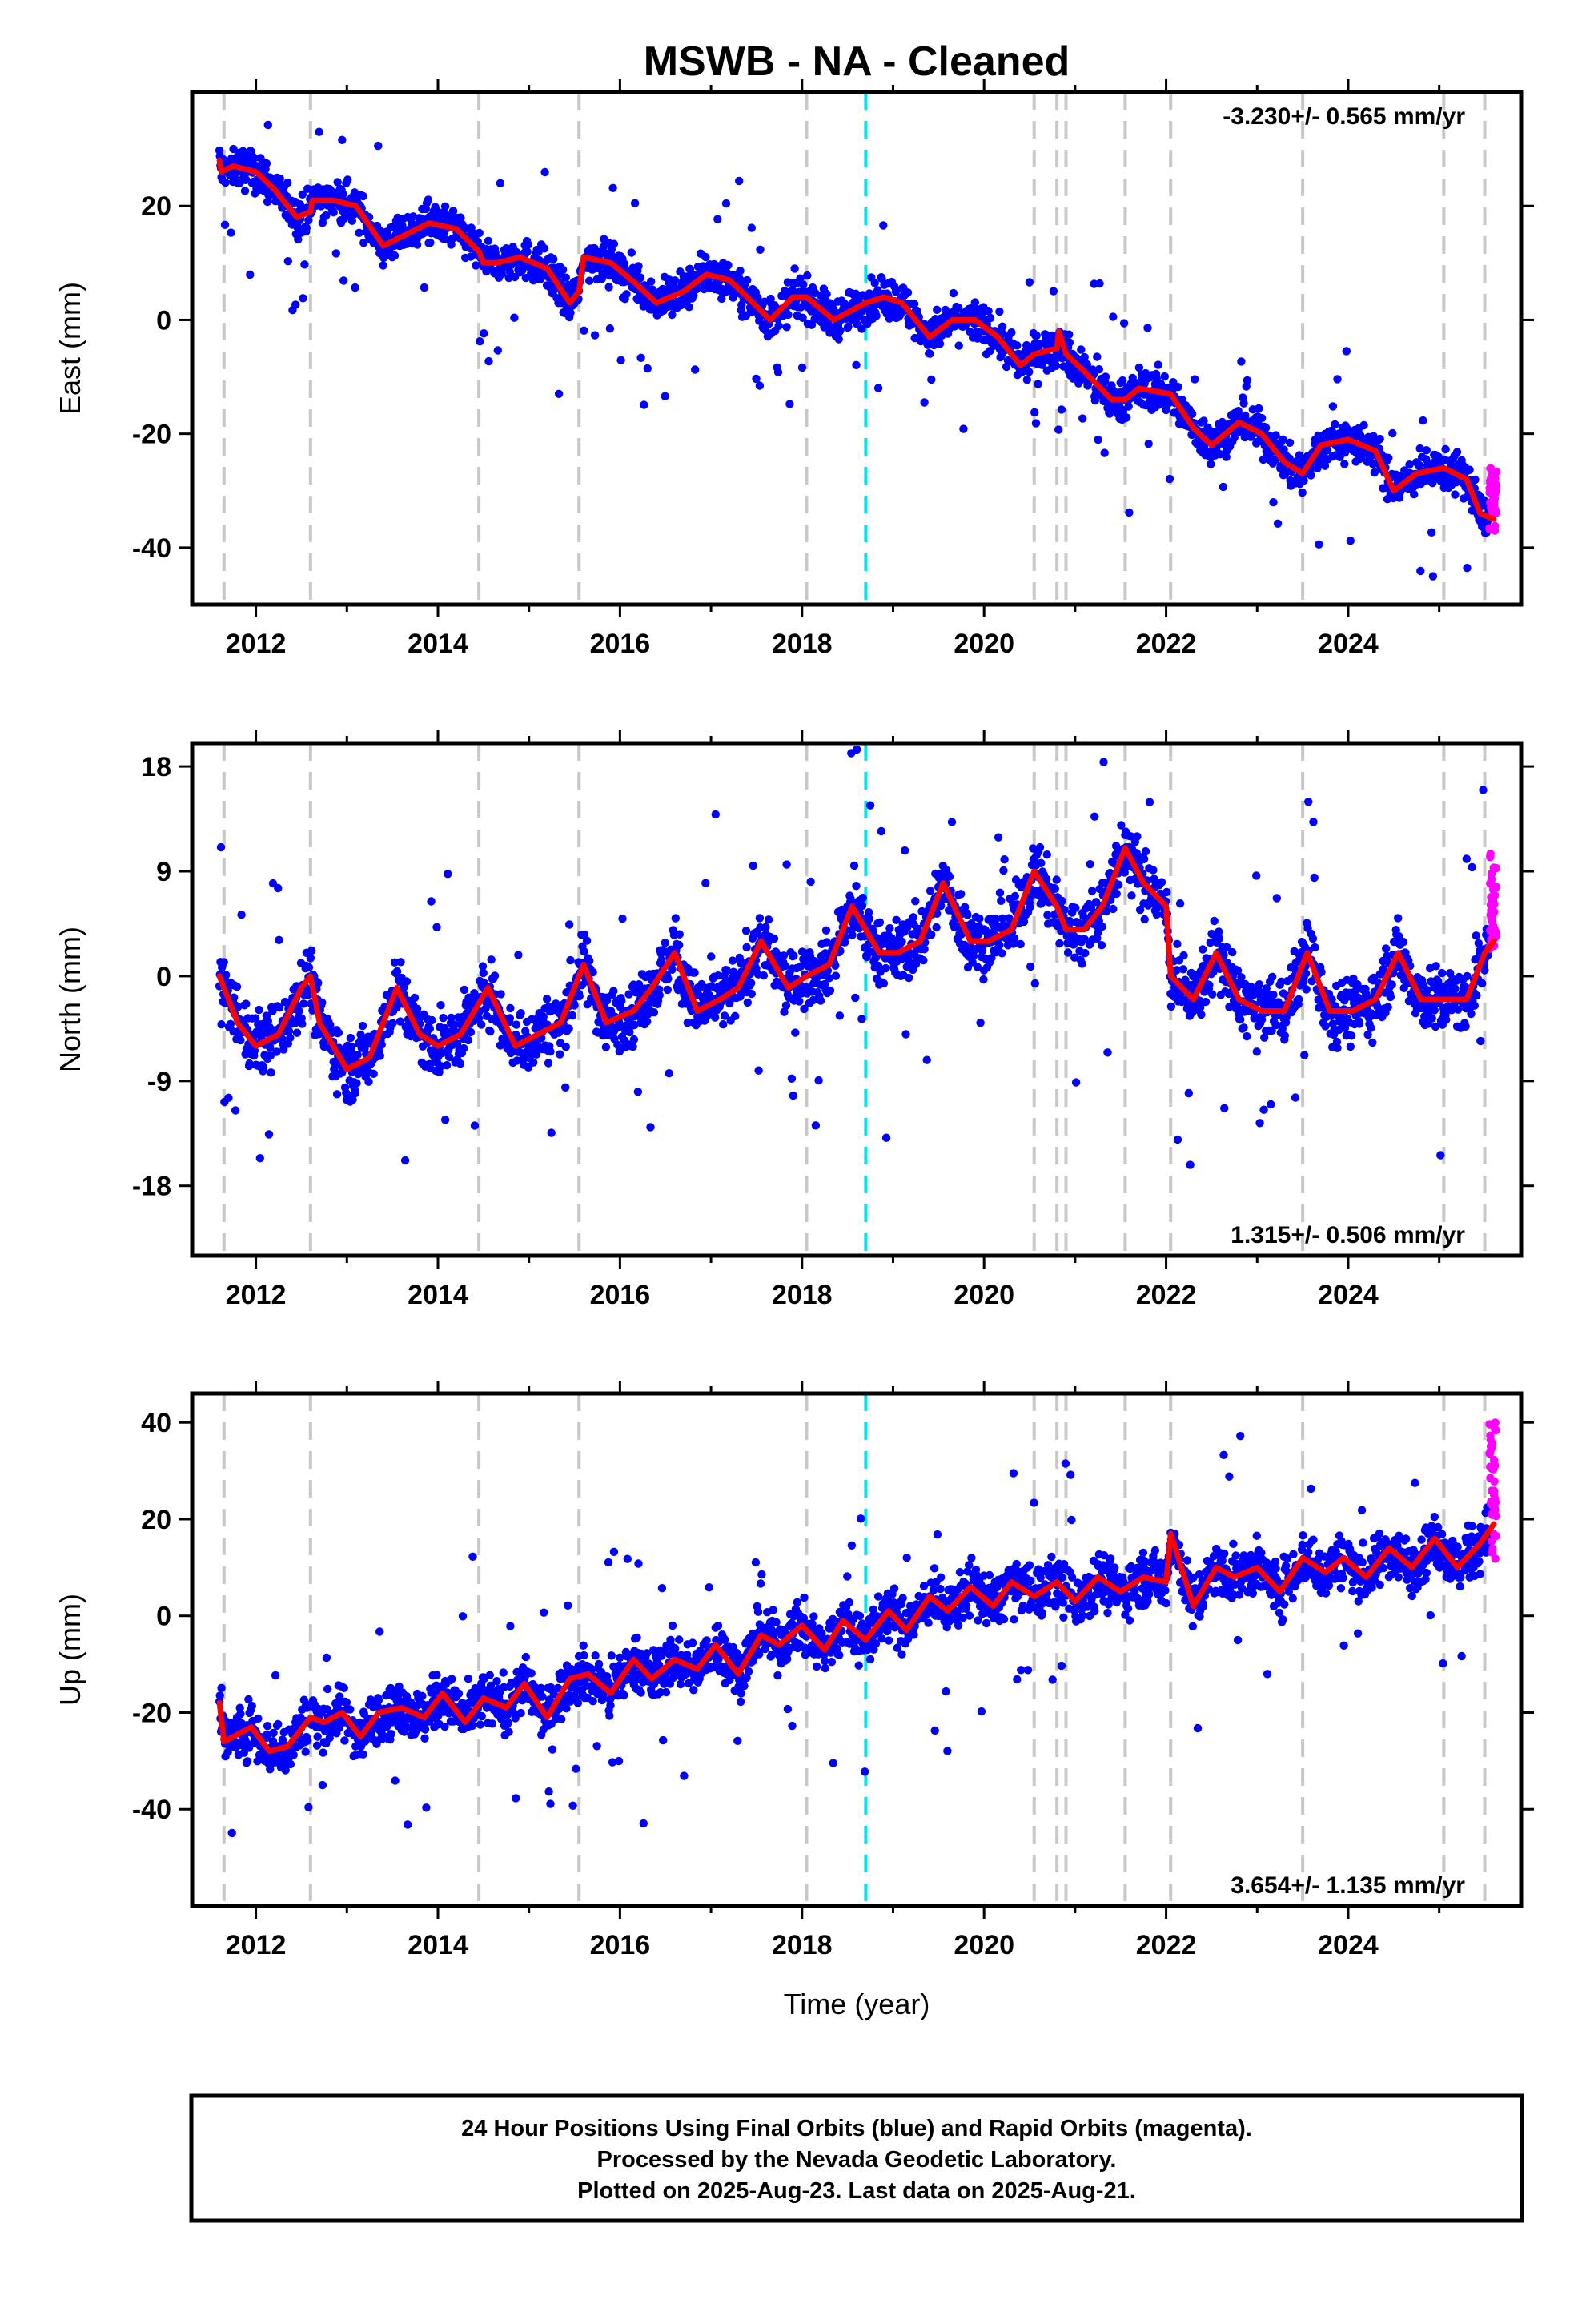 The image size is (1582, 2324). What do you see at coordinates (857, 61) in the screenshot?
I see `figure-title: MSWB - NA - Cleaned` at bounding box center [857, 61].